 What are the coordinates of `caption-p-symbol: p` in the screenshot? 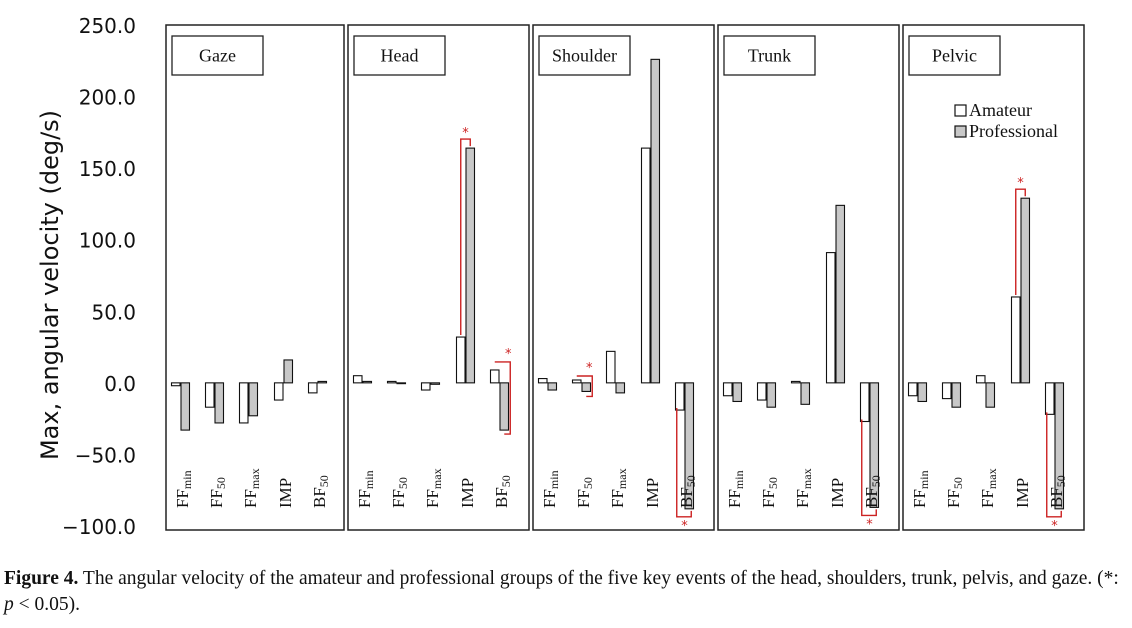 It's located at (9, 604).